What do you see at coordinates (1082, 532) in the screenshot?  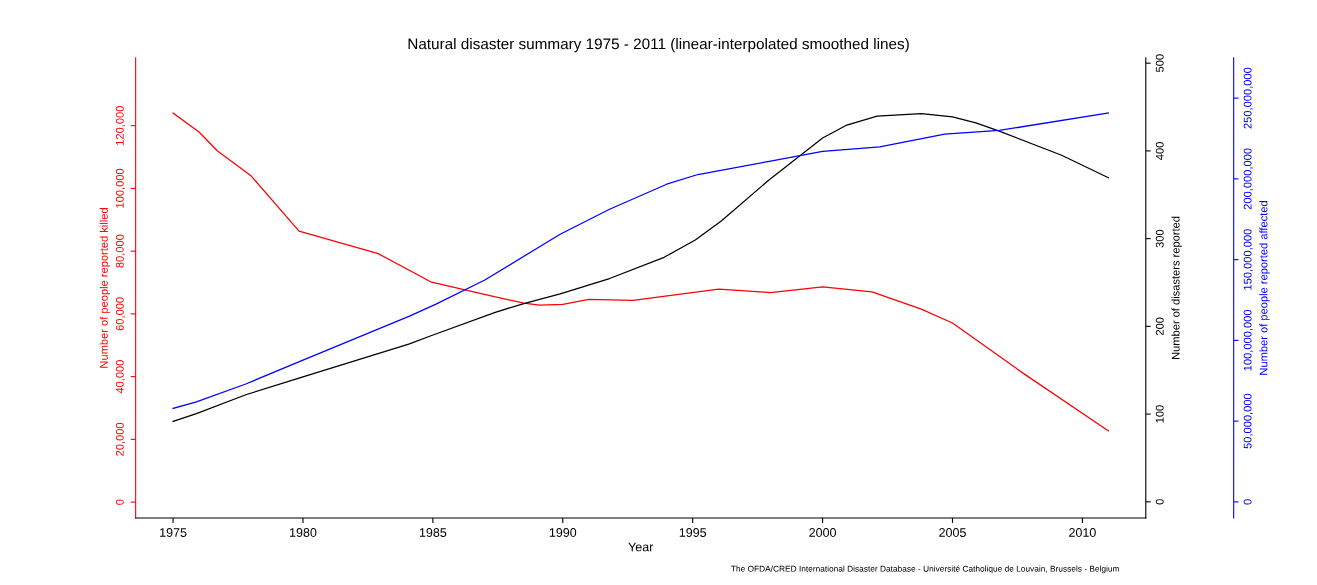 I see `x-tick-label: 2010` at bounding box center [1082, 532].